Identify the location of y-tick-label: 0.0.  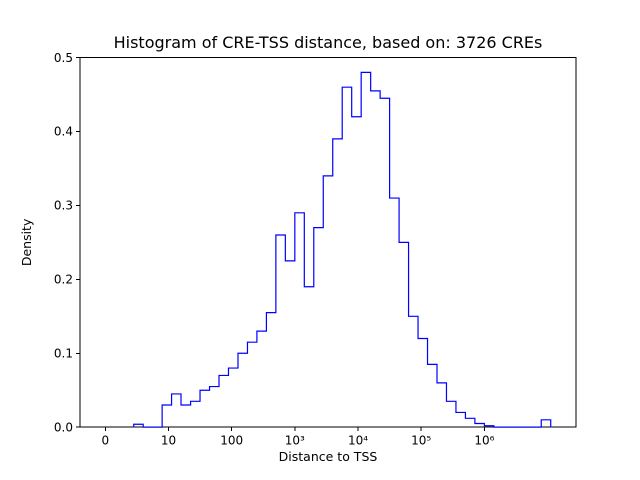
(63, 427).